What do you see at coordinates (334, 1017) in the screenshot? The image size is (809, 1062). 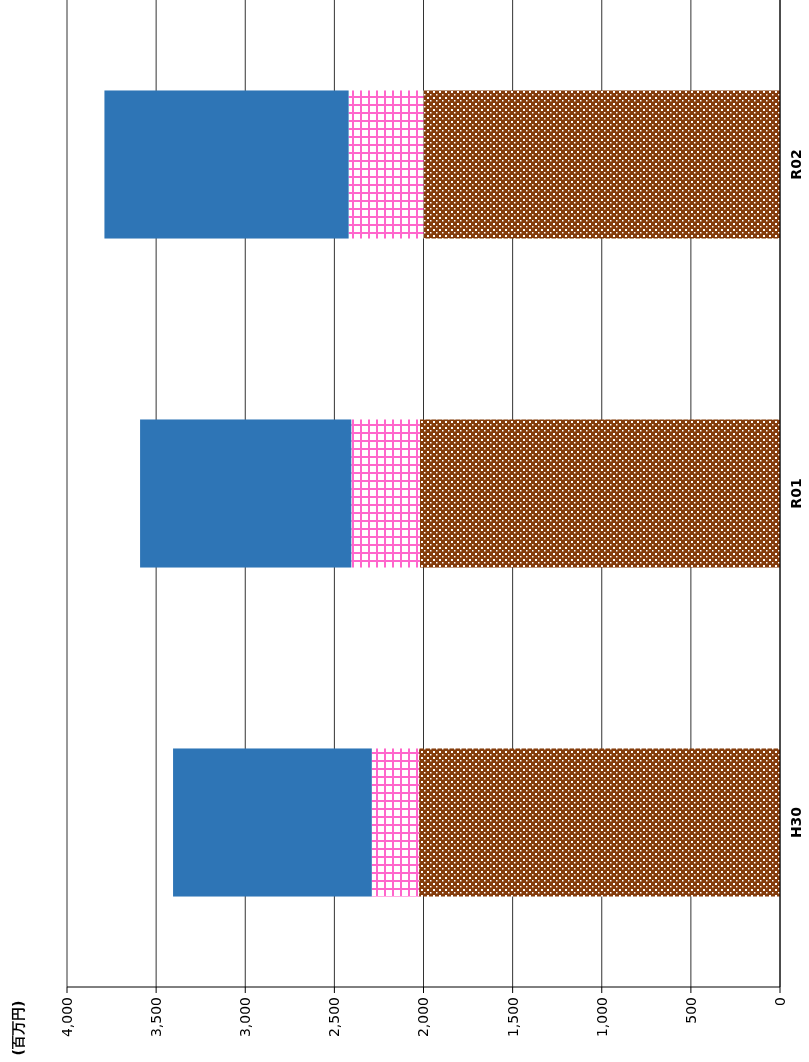 I see `x-tick-label: 2,500` at bounding box center [334, 1017].